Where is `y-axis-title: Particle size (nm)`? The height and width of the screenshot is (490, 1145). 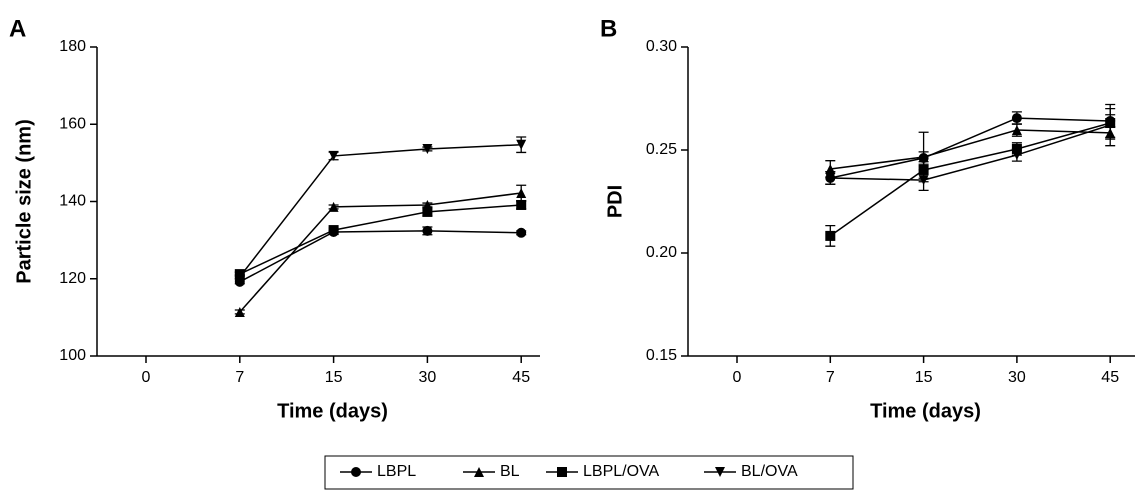 y-axis-title: Particle size (nm) is located at coordinates (24, 201).